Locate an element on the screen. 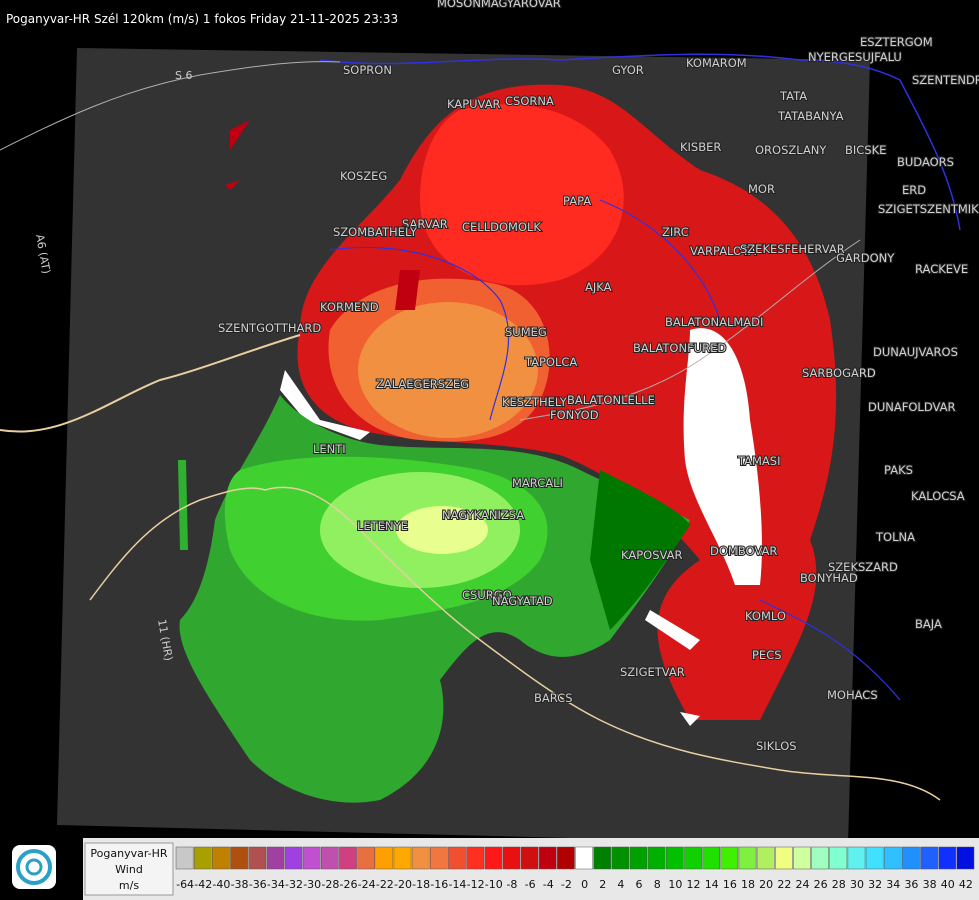 This screenshot has width=979, height=900. legend-value: -2 is located at coordinates (566, 884).